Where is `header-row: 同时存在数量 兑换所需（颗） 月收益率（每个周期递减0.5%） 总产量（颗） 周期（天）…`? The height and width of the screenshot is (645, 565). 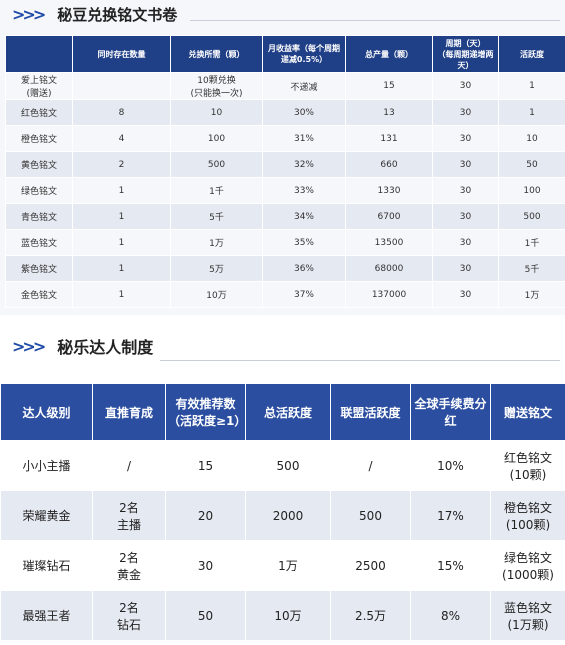 header-row: 同时存在数量 兑换所需（颗） 月收益率（每个周期递减0.5%） 总产量（颗） 周期（天）… is located at coordinates (285, 54).